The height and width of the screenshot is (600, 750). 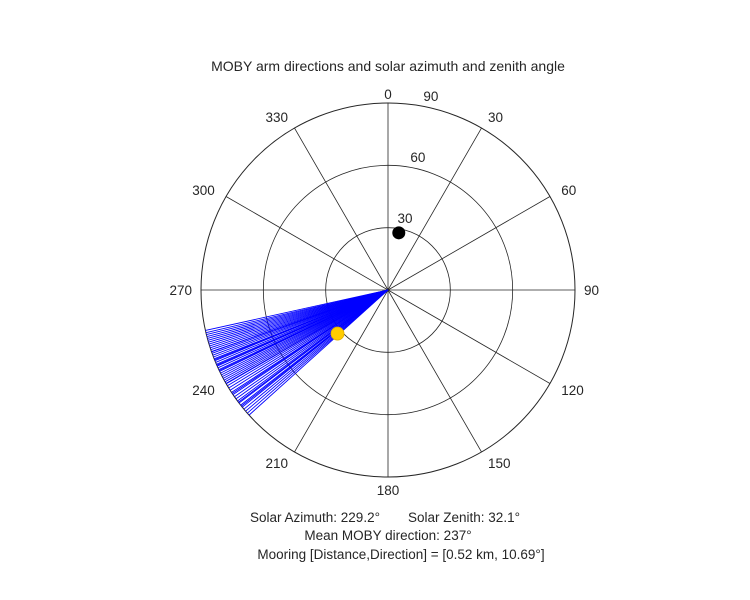 What do you see at coordinates (203, 390) in the screenshot?
I see `theta-tick-label: 240` at bounding box center [203, 390].